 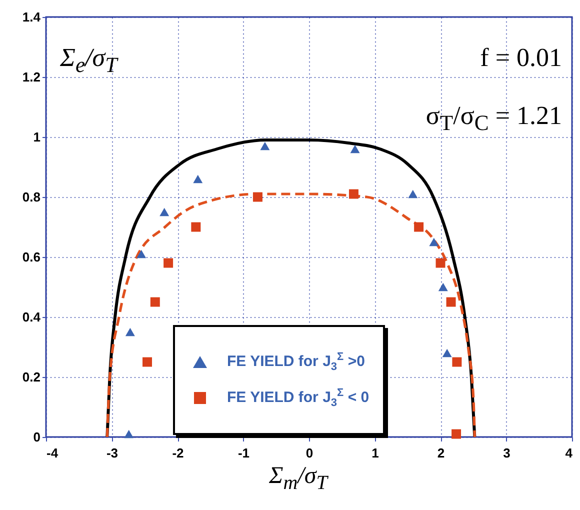 I want to click on x-tick-label: 2, so click(x=441, y=453).